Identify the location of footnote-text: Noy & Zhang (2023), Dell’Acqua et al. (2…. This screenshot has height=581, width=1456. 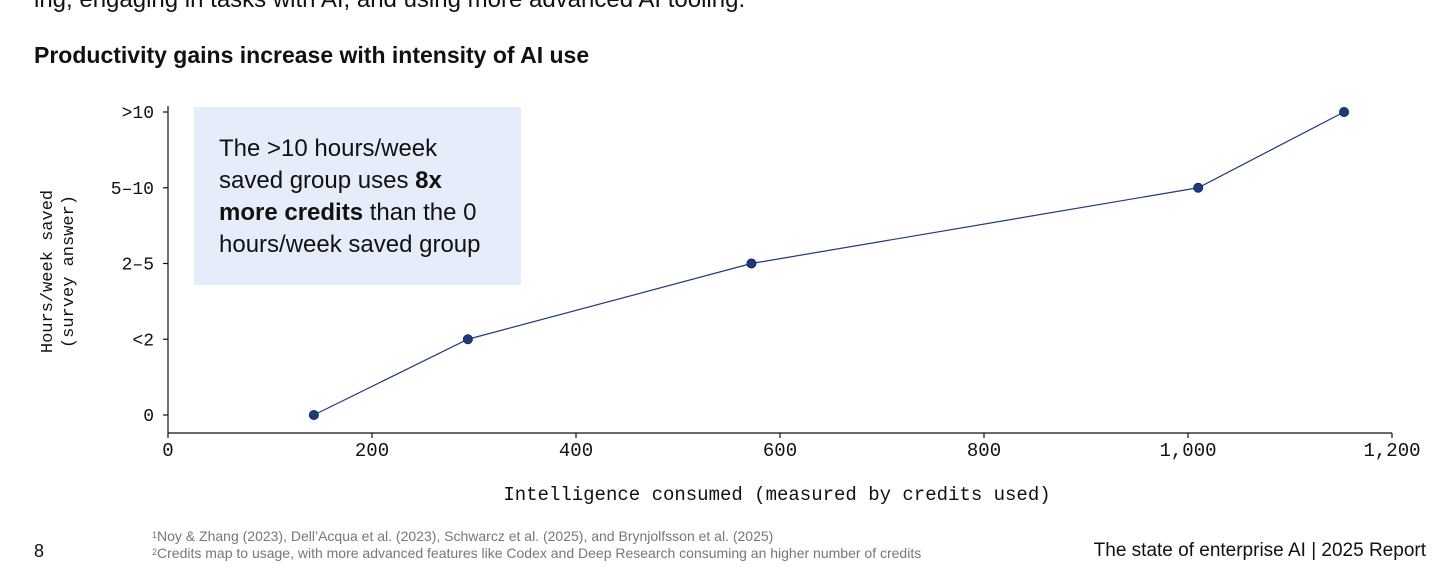
(465, 536).